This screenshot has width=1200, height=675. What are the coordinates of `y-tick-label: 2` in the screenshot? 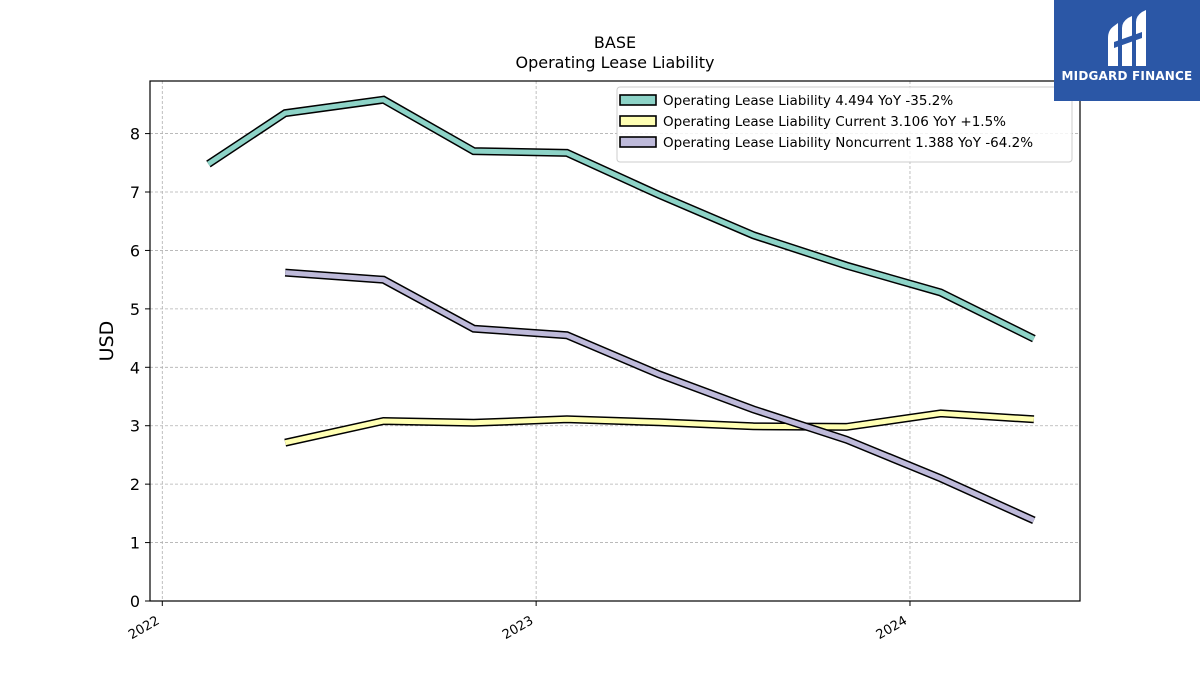 It's located at (135, 484).